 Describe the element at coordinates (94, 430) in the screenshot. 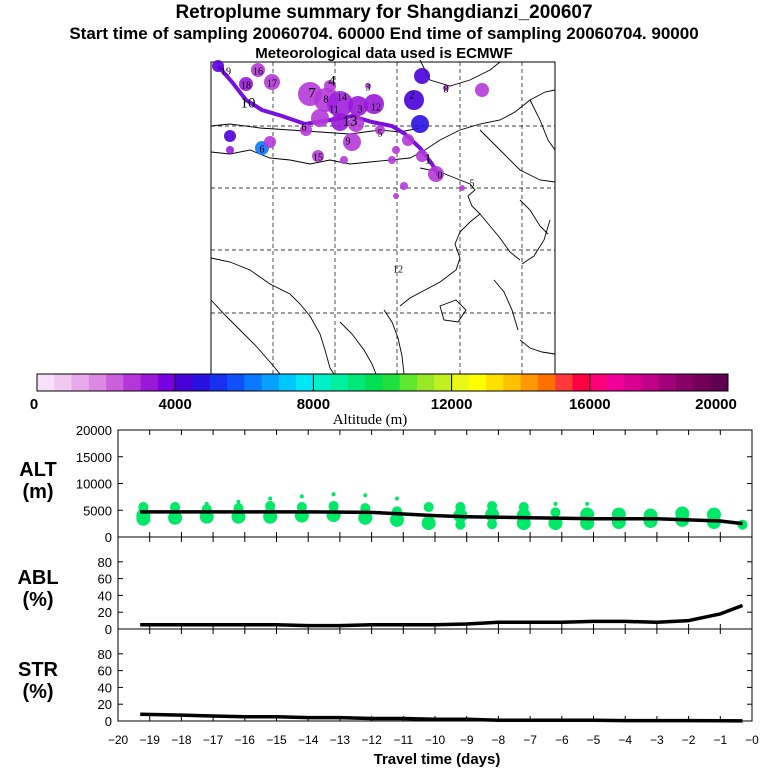

I see `y-tick-label: 20000` at that location.